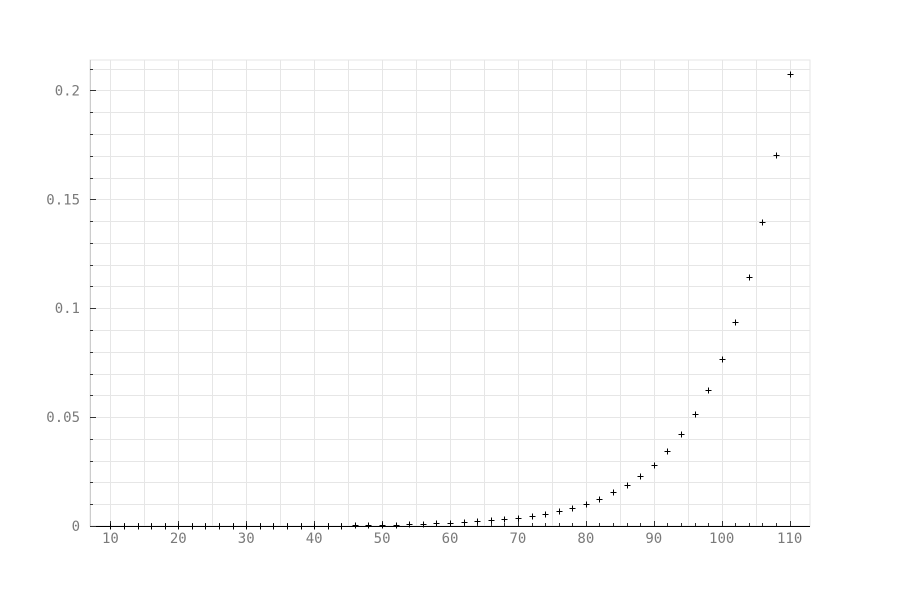 This screenshot has width=900, height=600. I want to click on x-tick-label: 50, so click(382, 539).